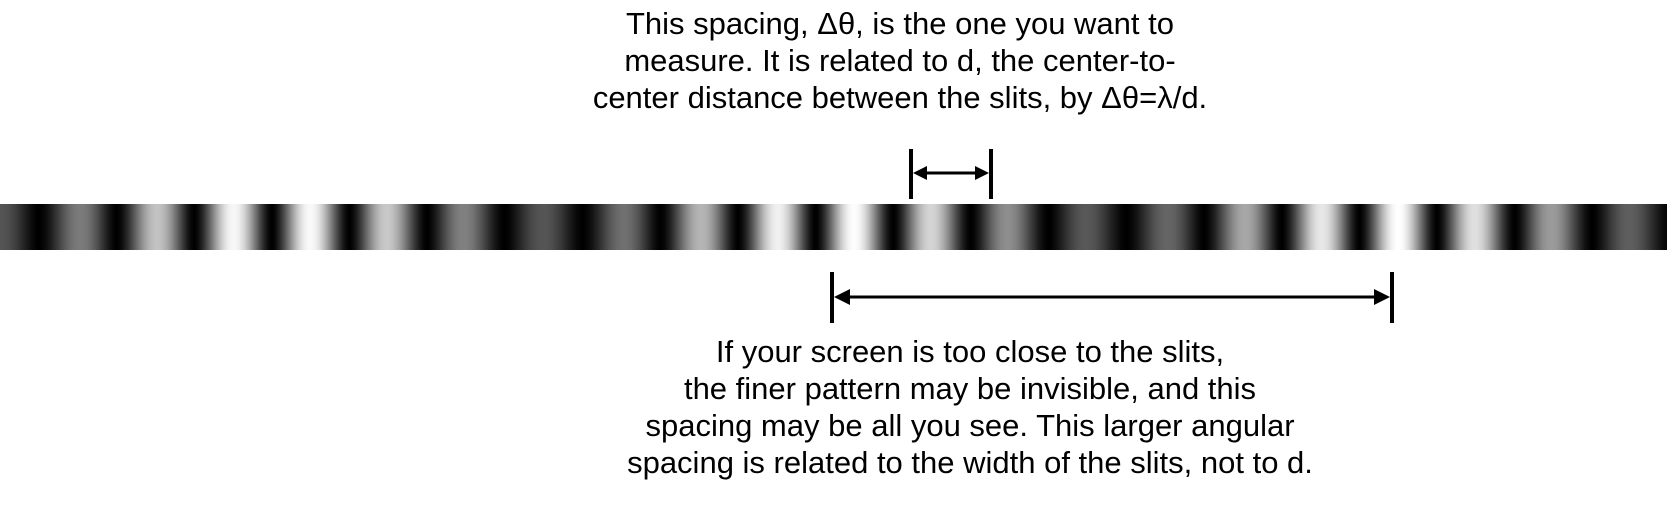 The width and height of the screenshot is (1667, 513). Describe the element at coordinates (1382, 297) in the screenshot. I see `envelope-spacing-right-arrowhead` at that location.